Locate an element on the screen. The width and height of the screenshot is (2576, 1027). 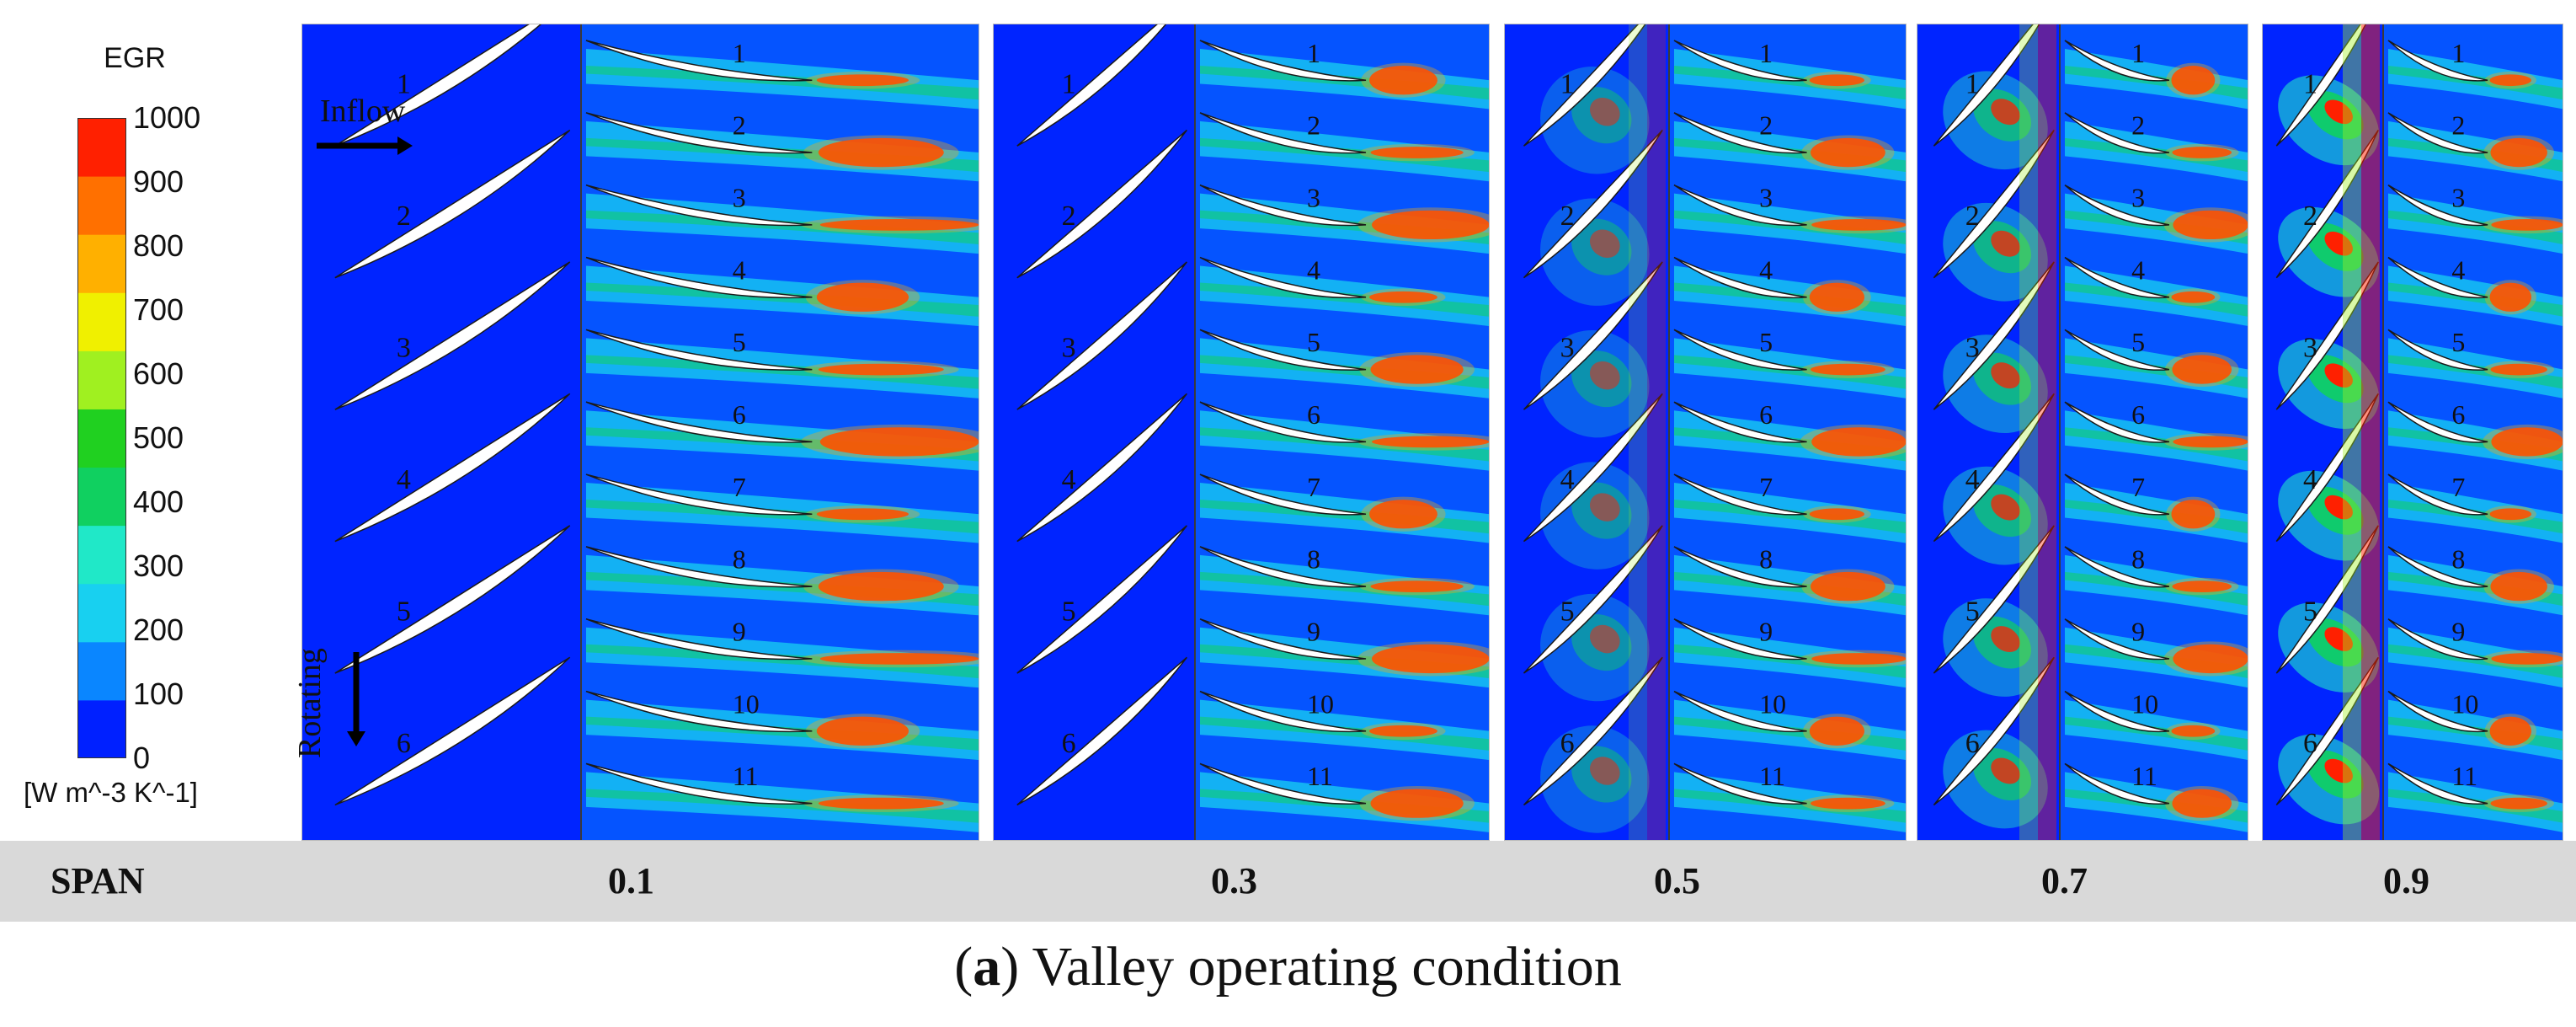
colorbar-tick-label: 700 is located at coordinates (158, 309).